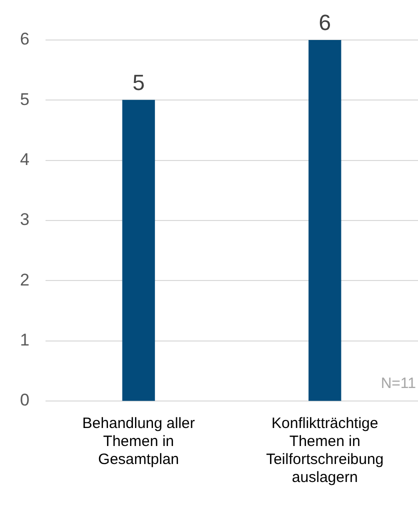  Describe the element at coordinates (324, 23) in the screenshot. I see `data-label: 6` at that location.